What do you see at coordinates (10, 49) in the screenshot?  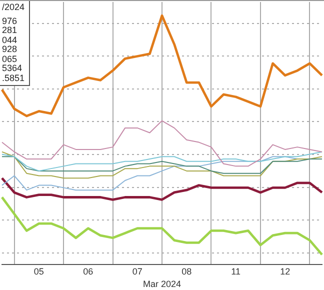 I see `annotation: 928` at bounding box center [10, 49].